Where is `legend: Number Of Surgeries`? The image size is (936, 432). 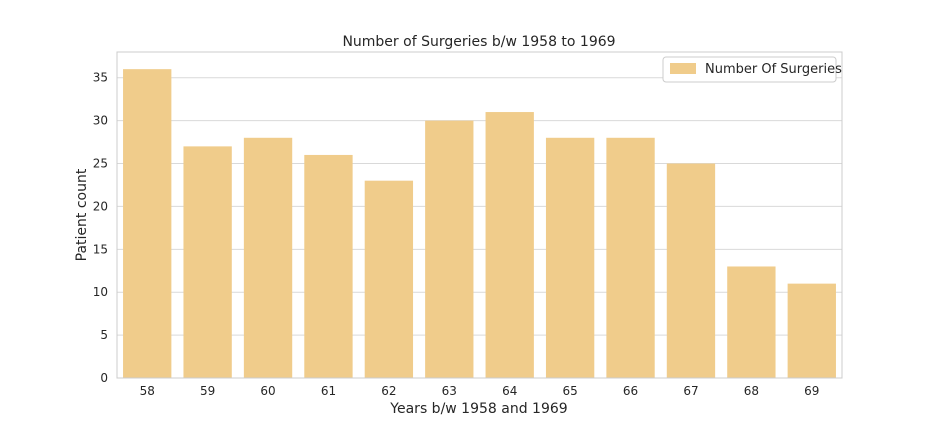
legend: Number Of Surgeries is located at coordinates (752, 69).